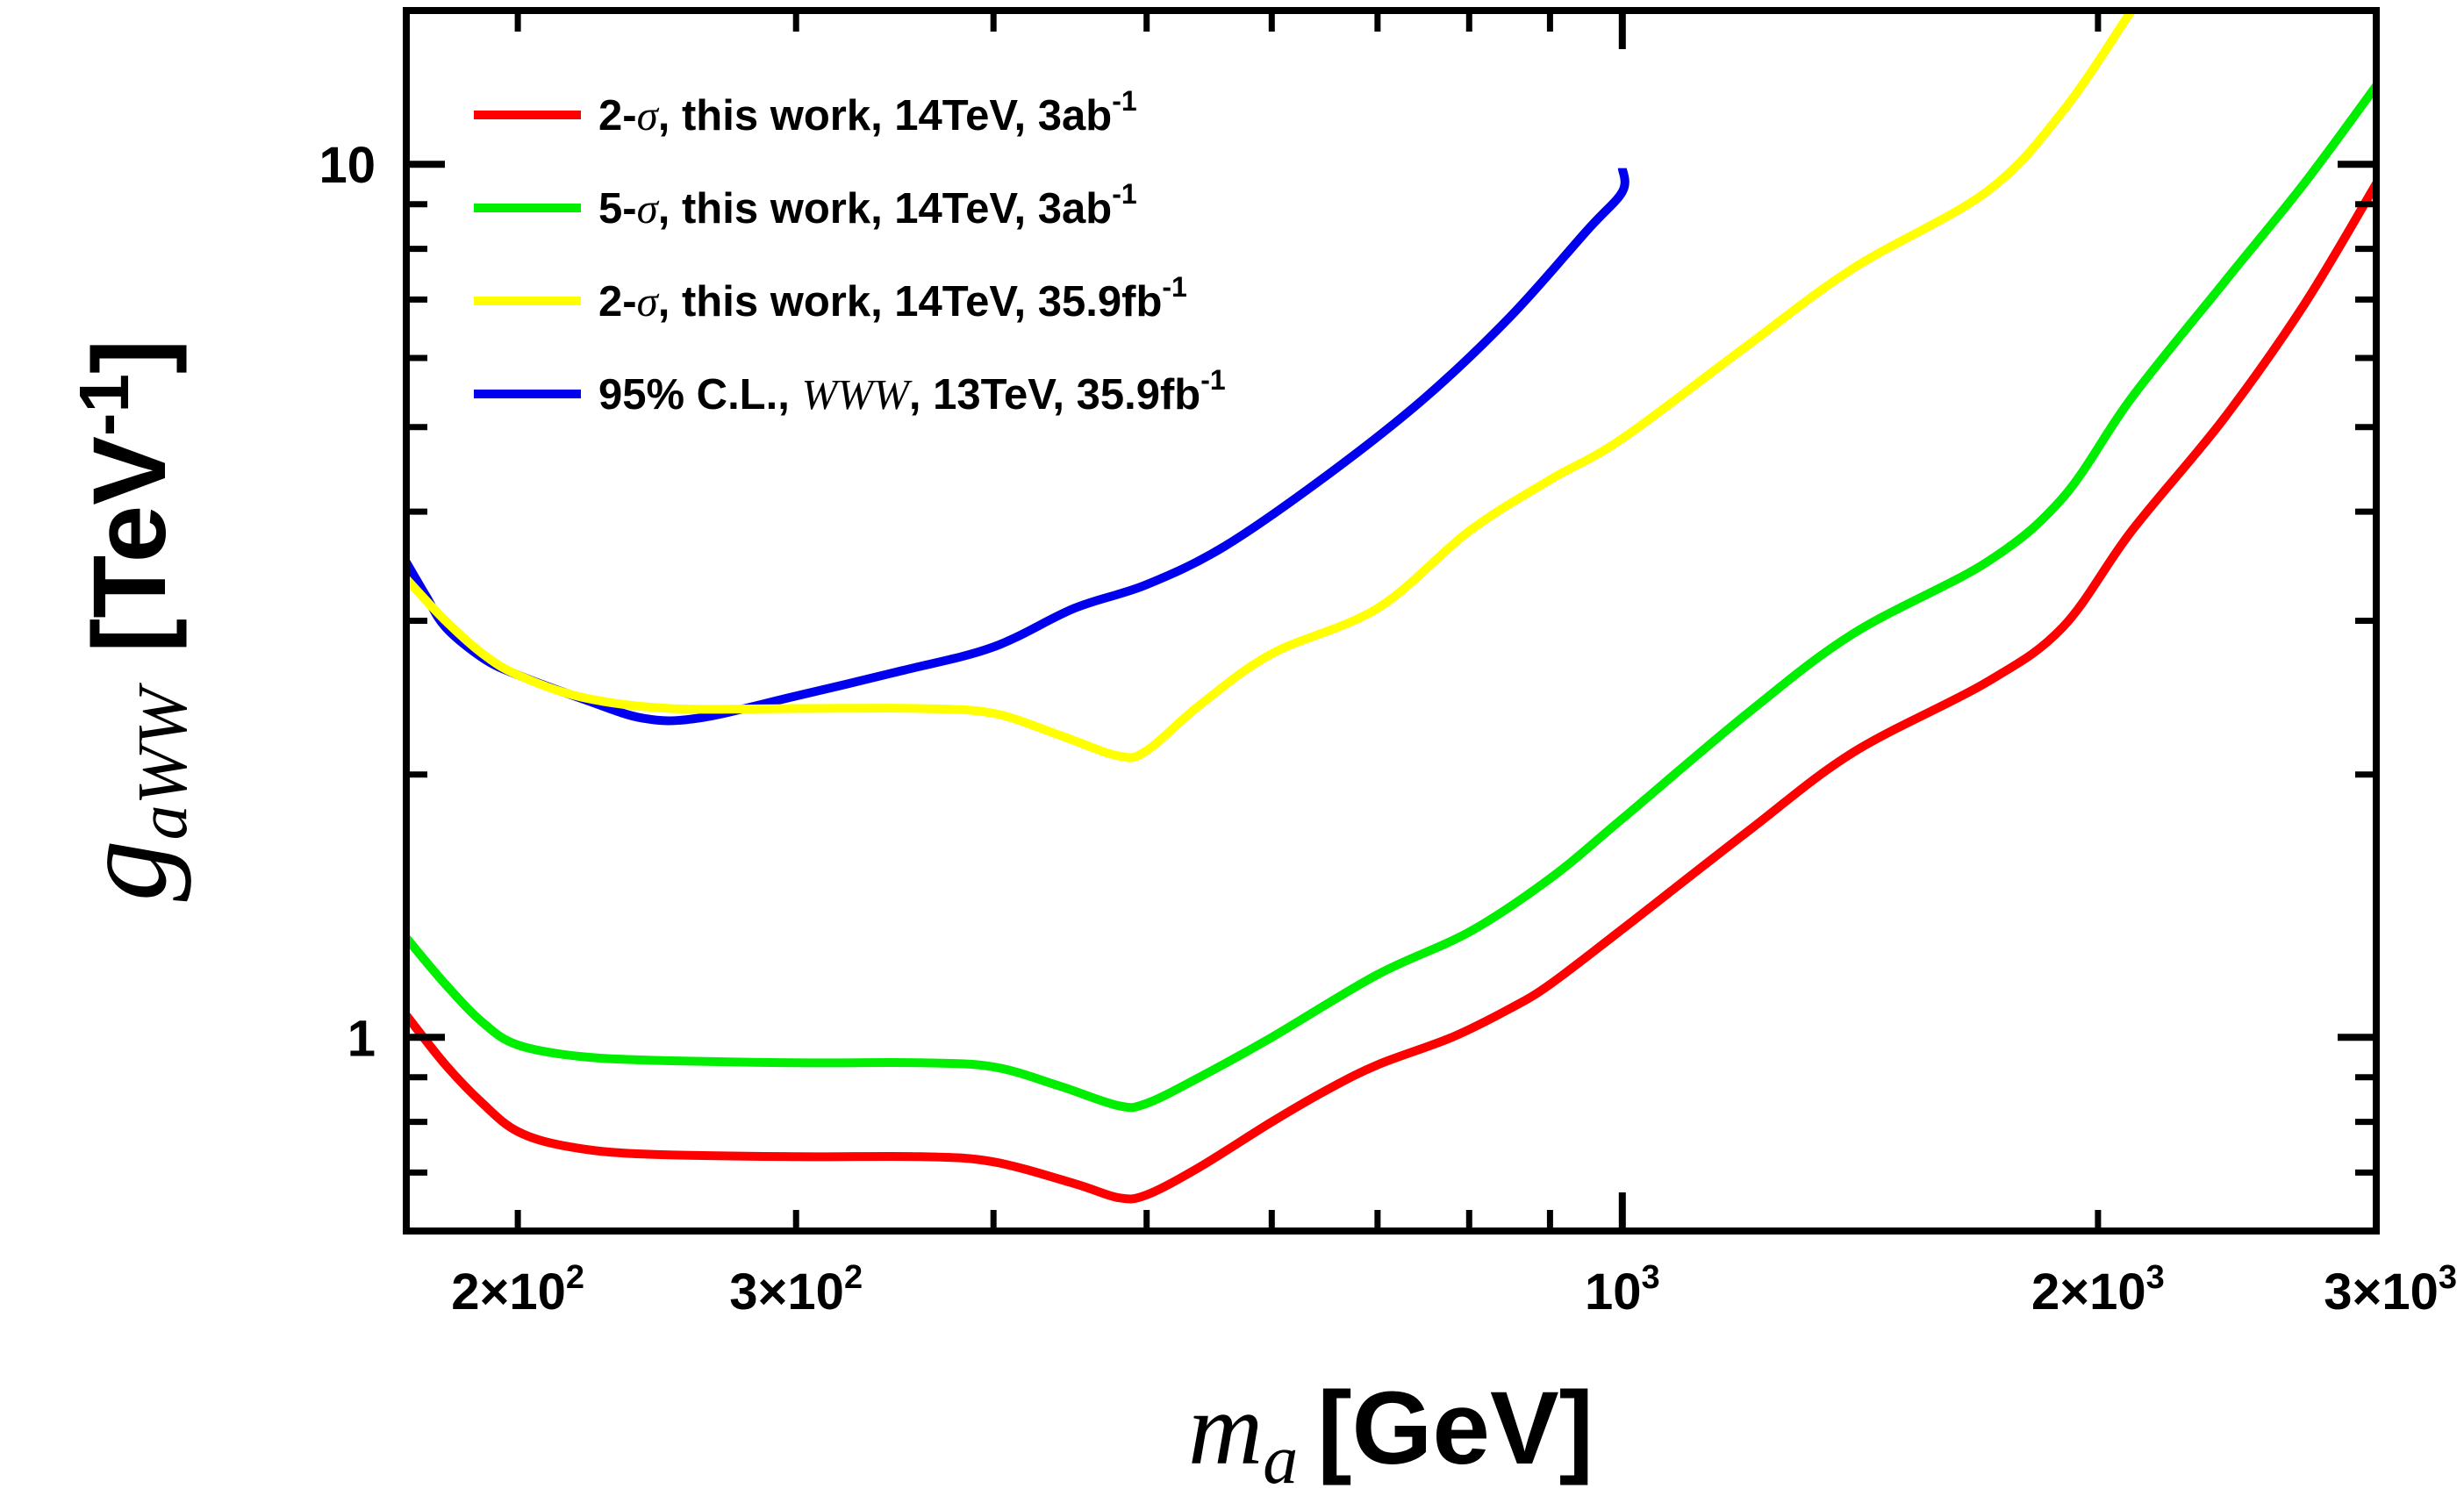 Image resolution: width=2464 pixels, height=1503 pixels. What do you see at coordinates (867, 205) in the screenshot?
I see `legend-label: 5-σ, this work, 14TeV, 3ab-1` at bounding box center [867, 205].